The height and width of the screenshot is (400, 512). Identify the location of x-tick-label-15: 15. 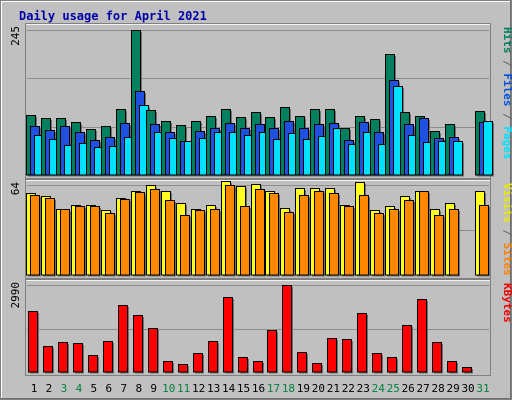
(243, 388).